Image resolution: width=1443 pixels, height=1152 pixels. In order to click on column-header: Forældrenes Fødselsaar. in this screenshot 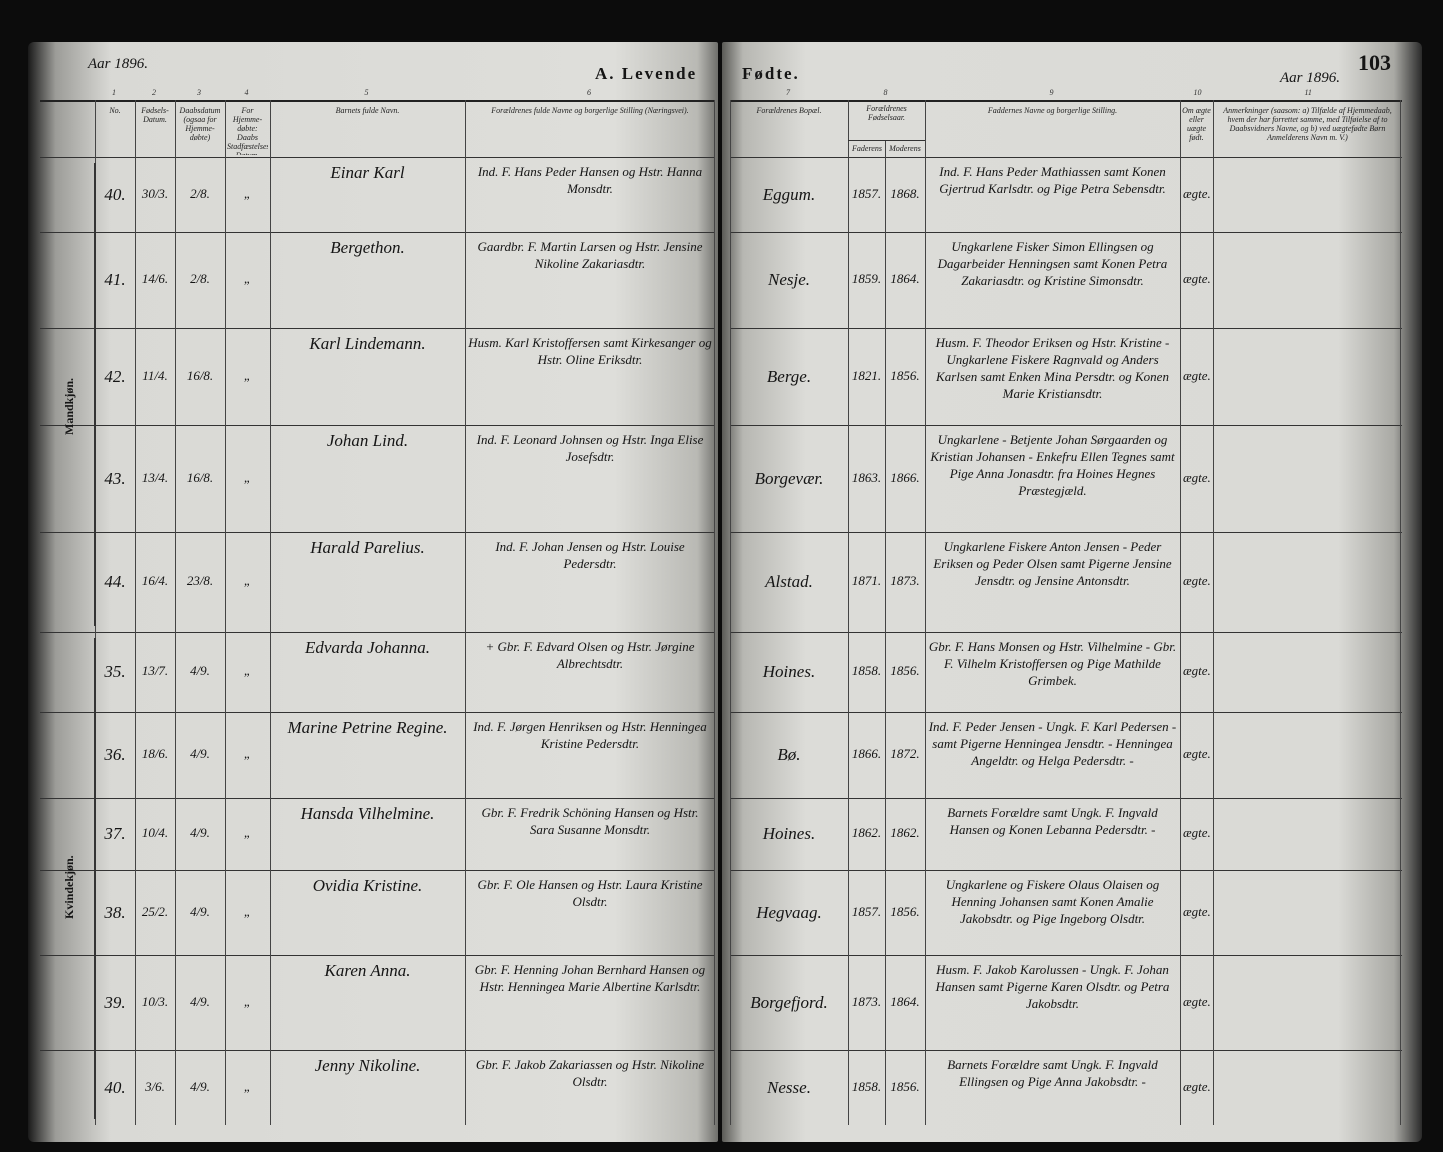, I will do `click(886, 113)`.